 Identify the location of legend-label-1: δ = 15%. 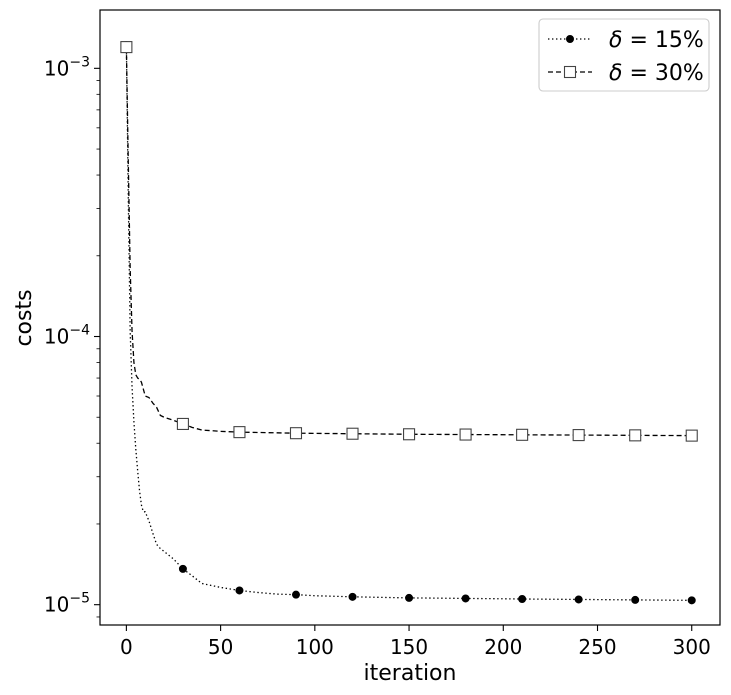
(656, 40).